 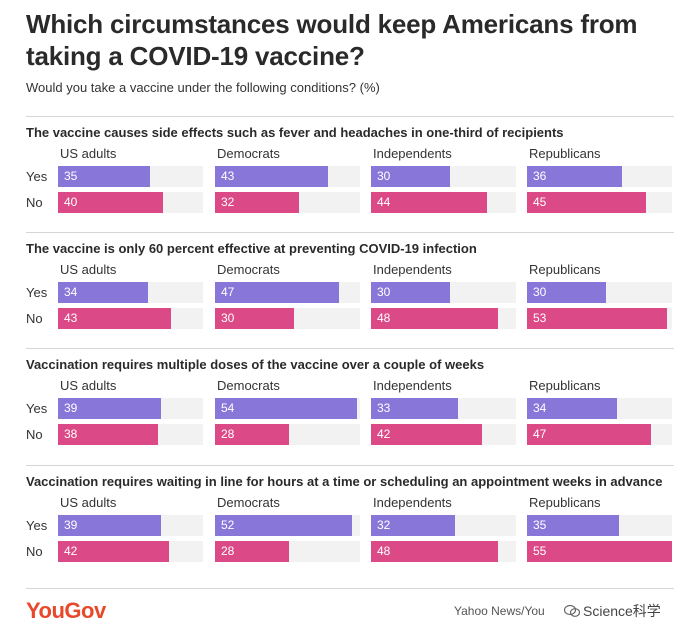 I want to click on bar-track: 47, so click(x=599, y=434).